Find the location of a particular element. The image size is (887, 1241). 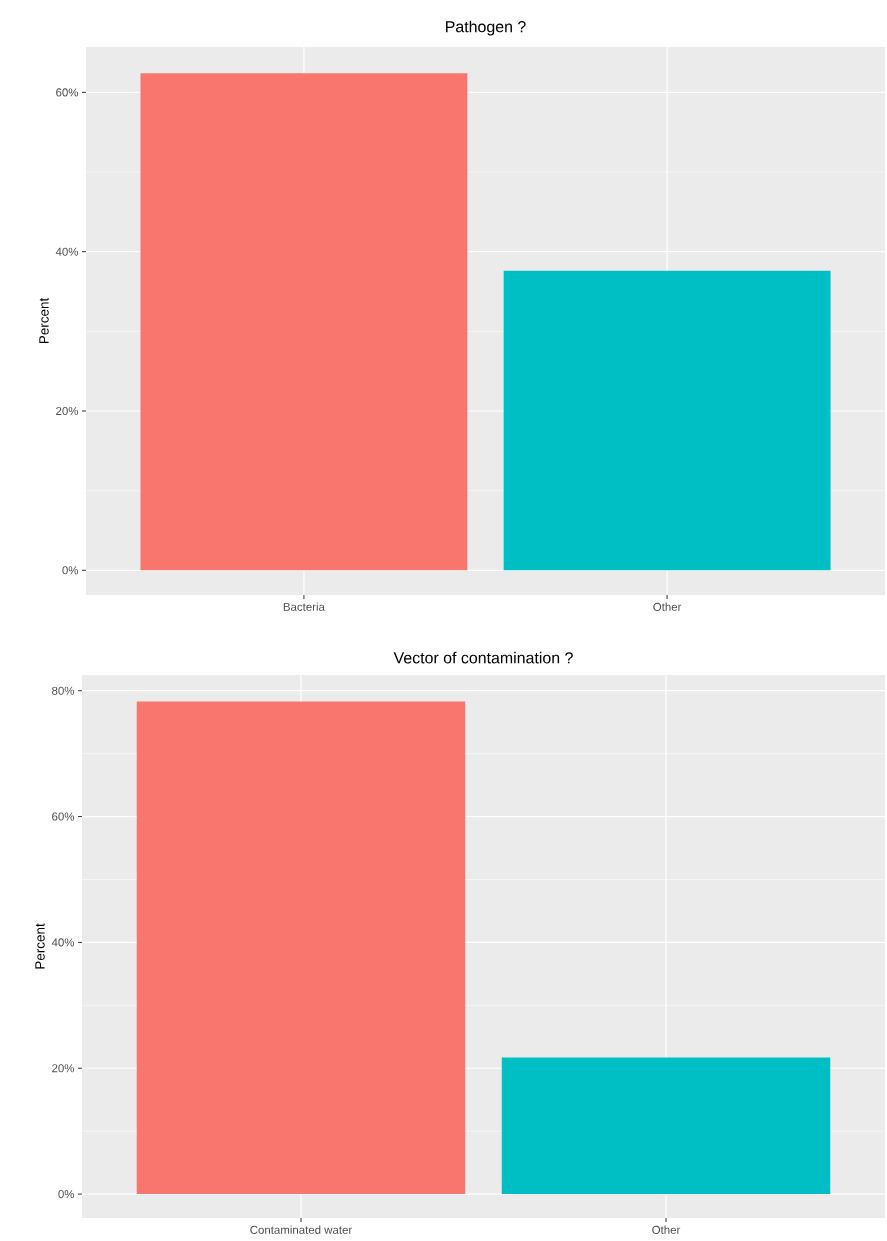

y-tick-label: 80% is located at coordinates (63, 690).